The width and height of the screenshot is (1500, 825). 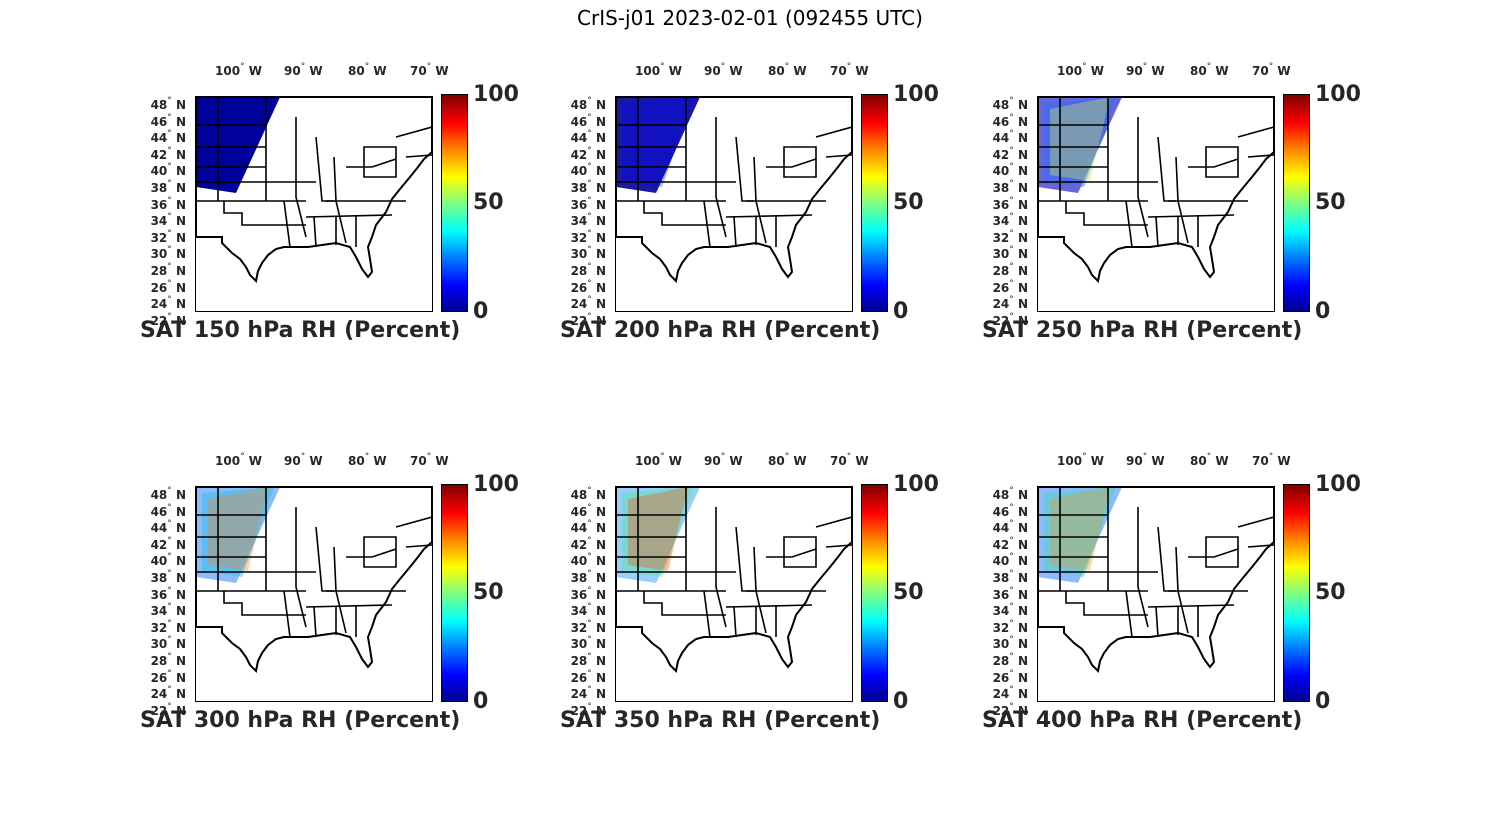 I want to click on panel-caption: SAT 250 hPa RH (Percent), so click(x=1142, y=330).